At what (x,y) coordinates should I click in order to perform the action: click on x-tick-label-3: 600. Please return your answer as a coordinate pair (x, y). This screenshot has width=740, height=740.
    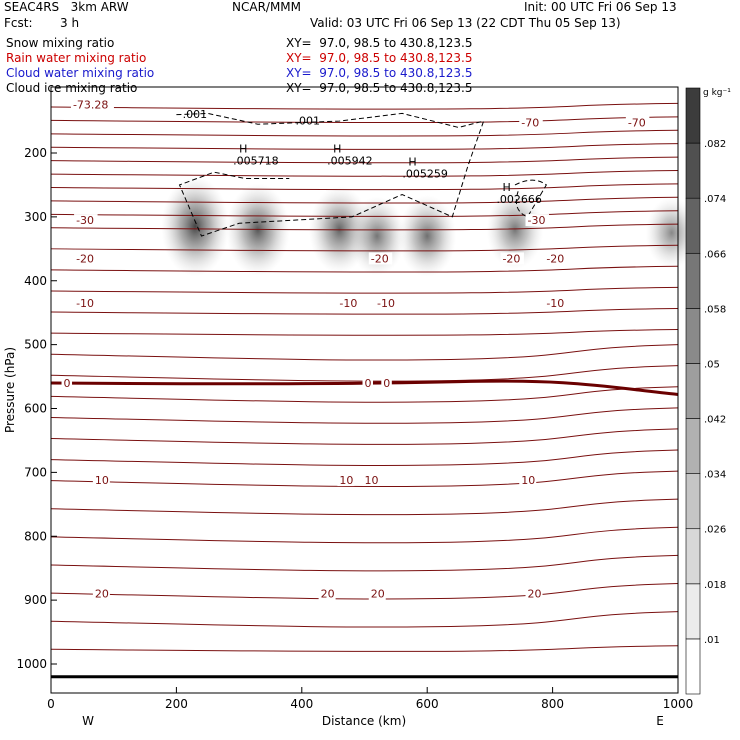
    Looking at the image, I should click on (427, 704).